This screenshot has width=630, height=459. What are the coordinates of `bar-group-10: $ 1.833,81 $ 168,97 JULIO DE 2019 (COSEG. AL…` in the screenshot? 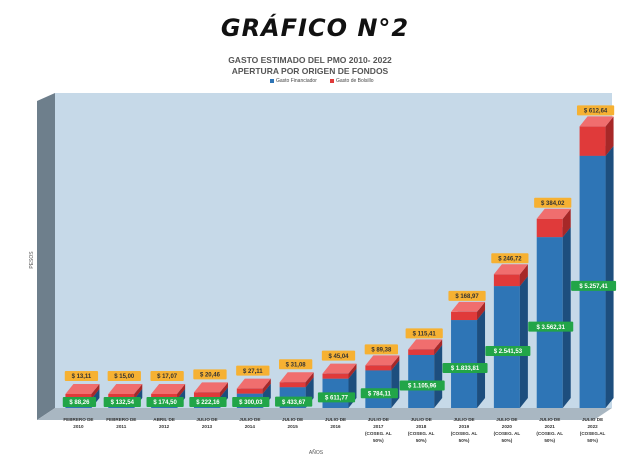 It's located at (465, 366).